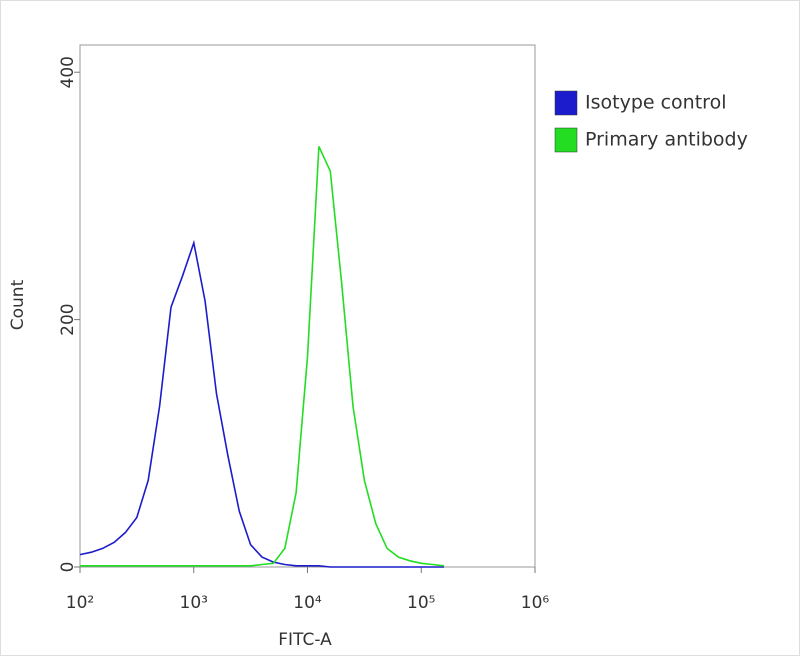 The image size is (800, 656). Describe the element at coordinates (421, 603) in the screenshot. I see `x-tick-label: 10⁵` at that location.